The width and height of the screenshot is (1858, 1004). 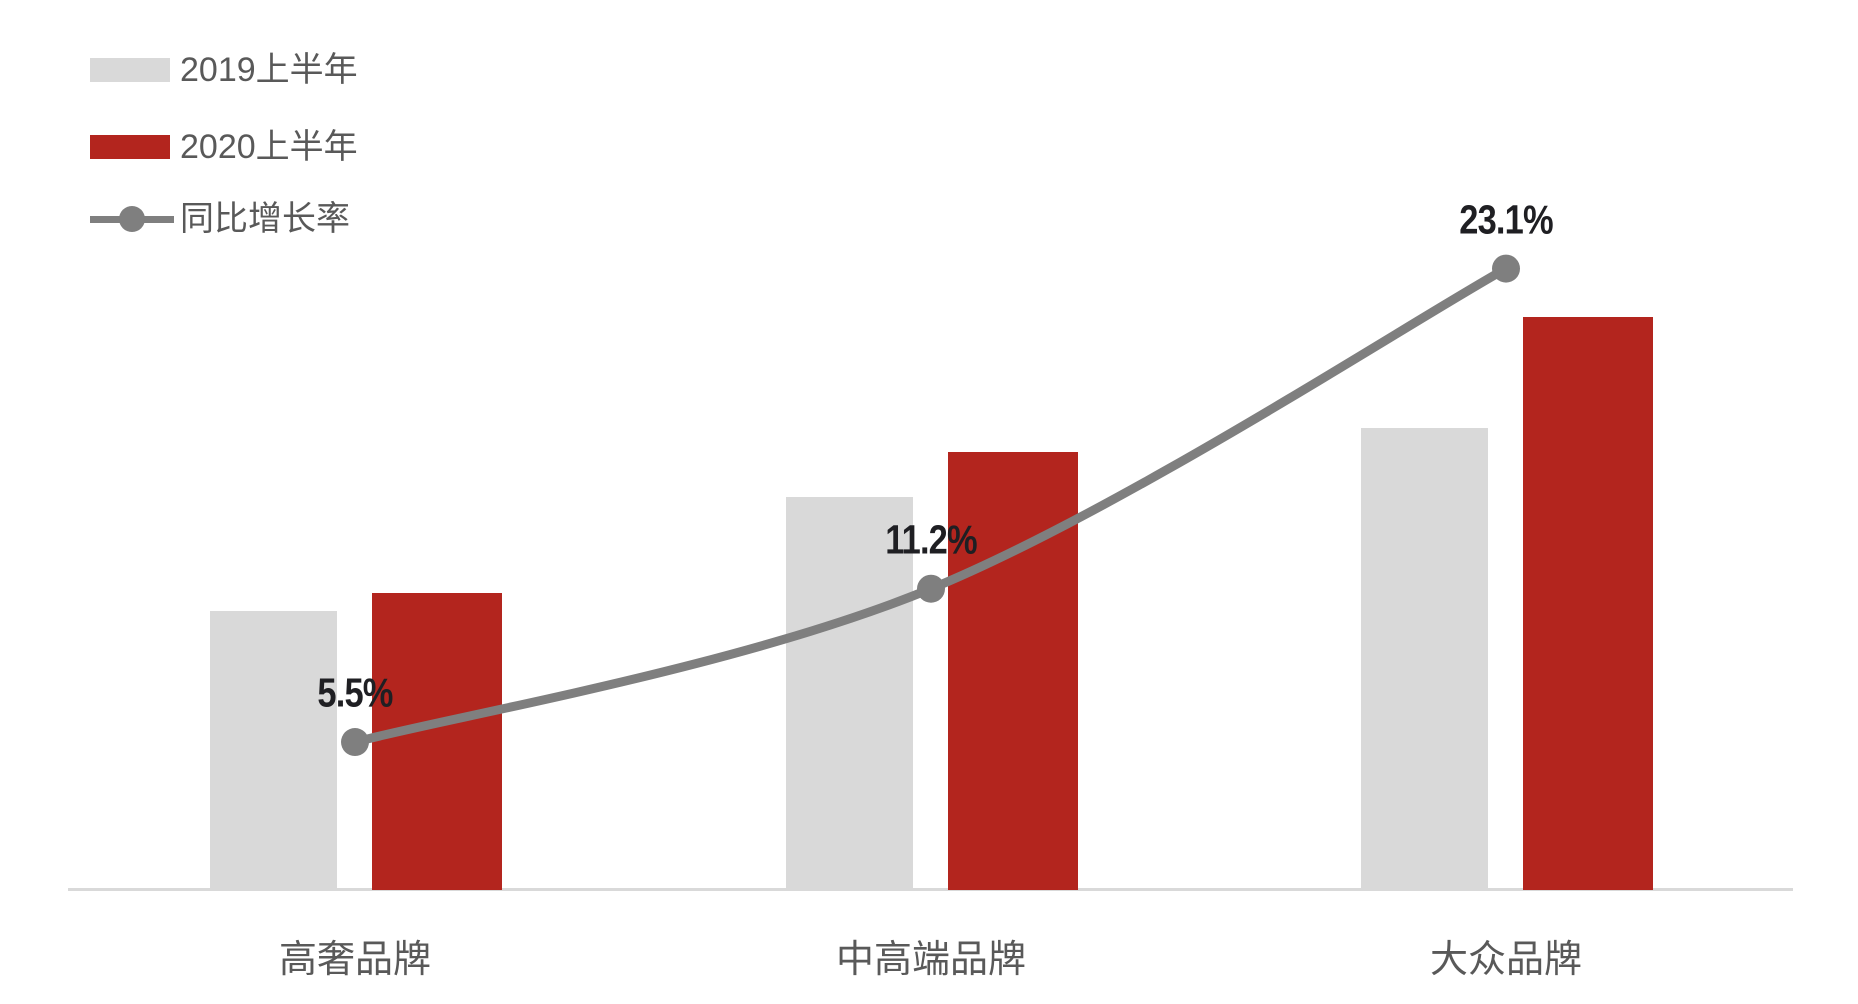 I want to click on legend-dot-icon, so click(x=132, y=219).